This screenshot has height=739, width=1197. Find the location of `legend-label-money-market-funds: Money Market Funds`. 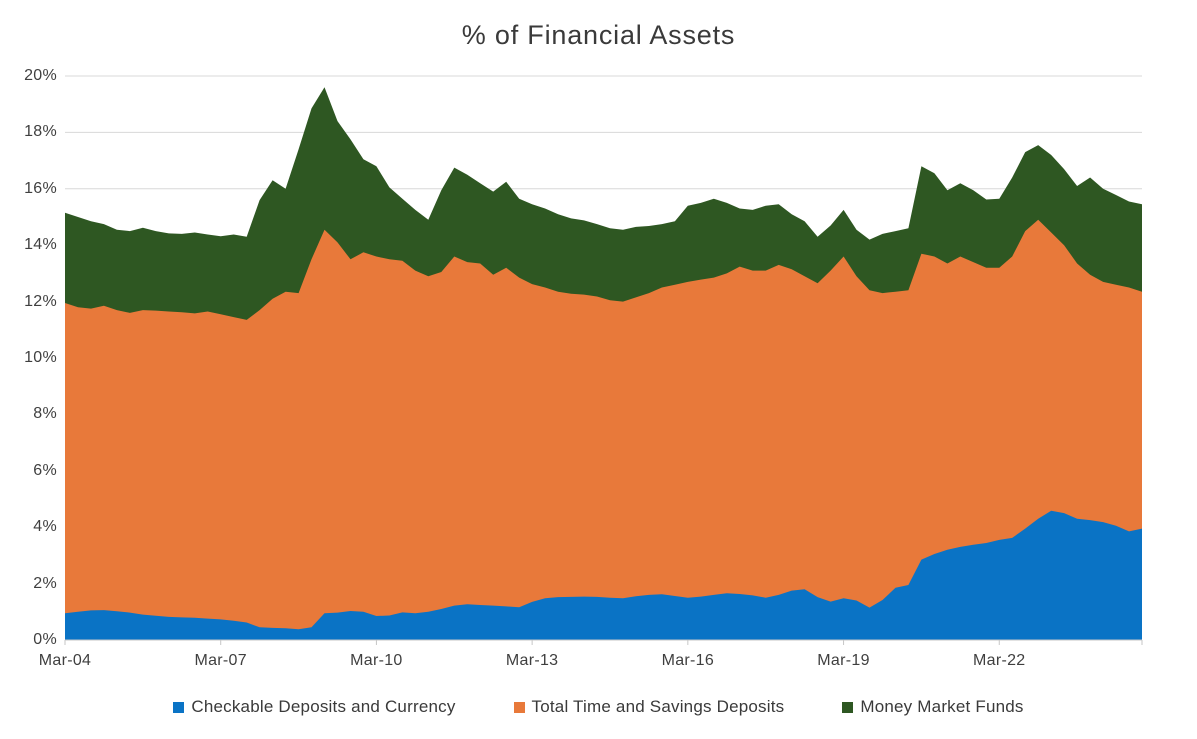

legend-label-money-market-funds: Money Market Funds is located at coordinates (942, 706).